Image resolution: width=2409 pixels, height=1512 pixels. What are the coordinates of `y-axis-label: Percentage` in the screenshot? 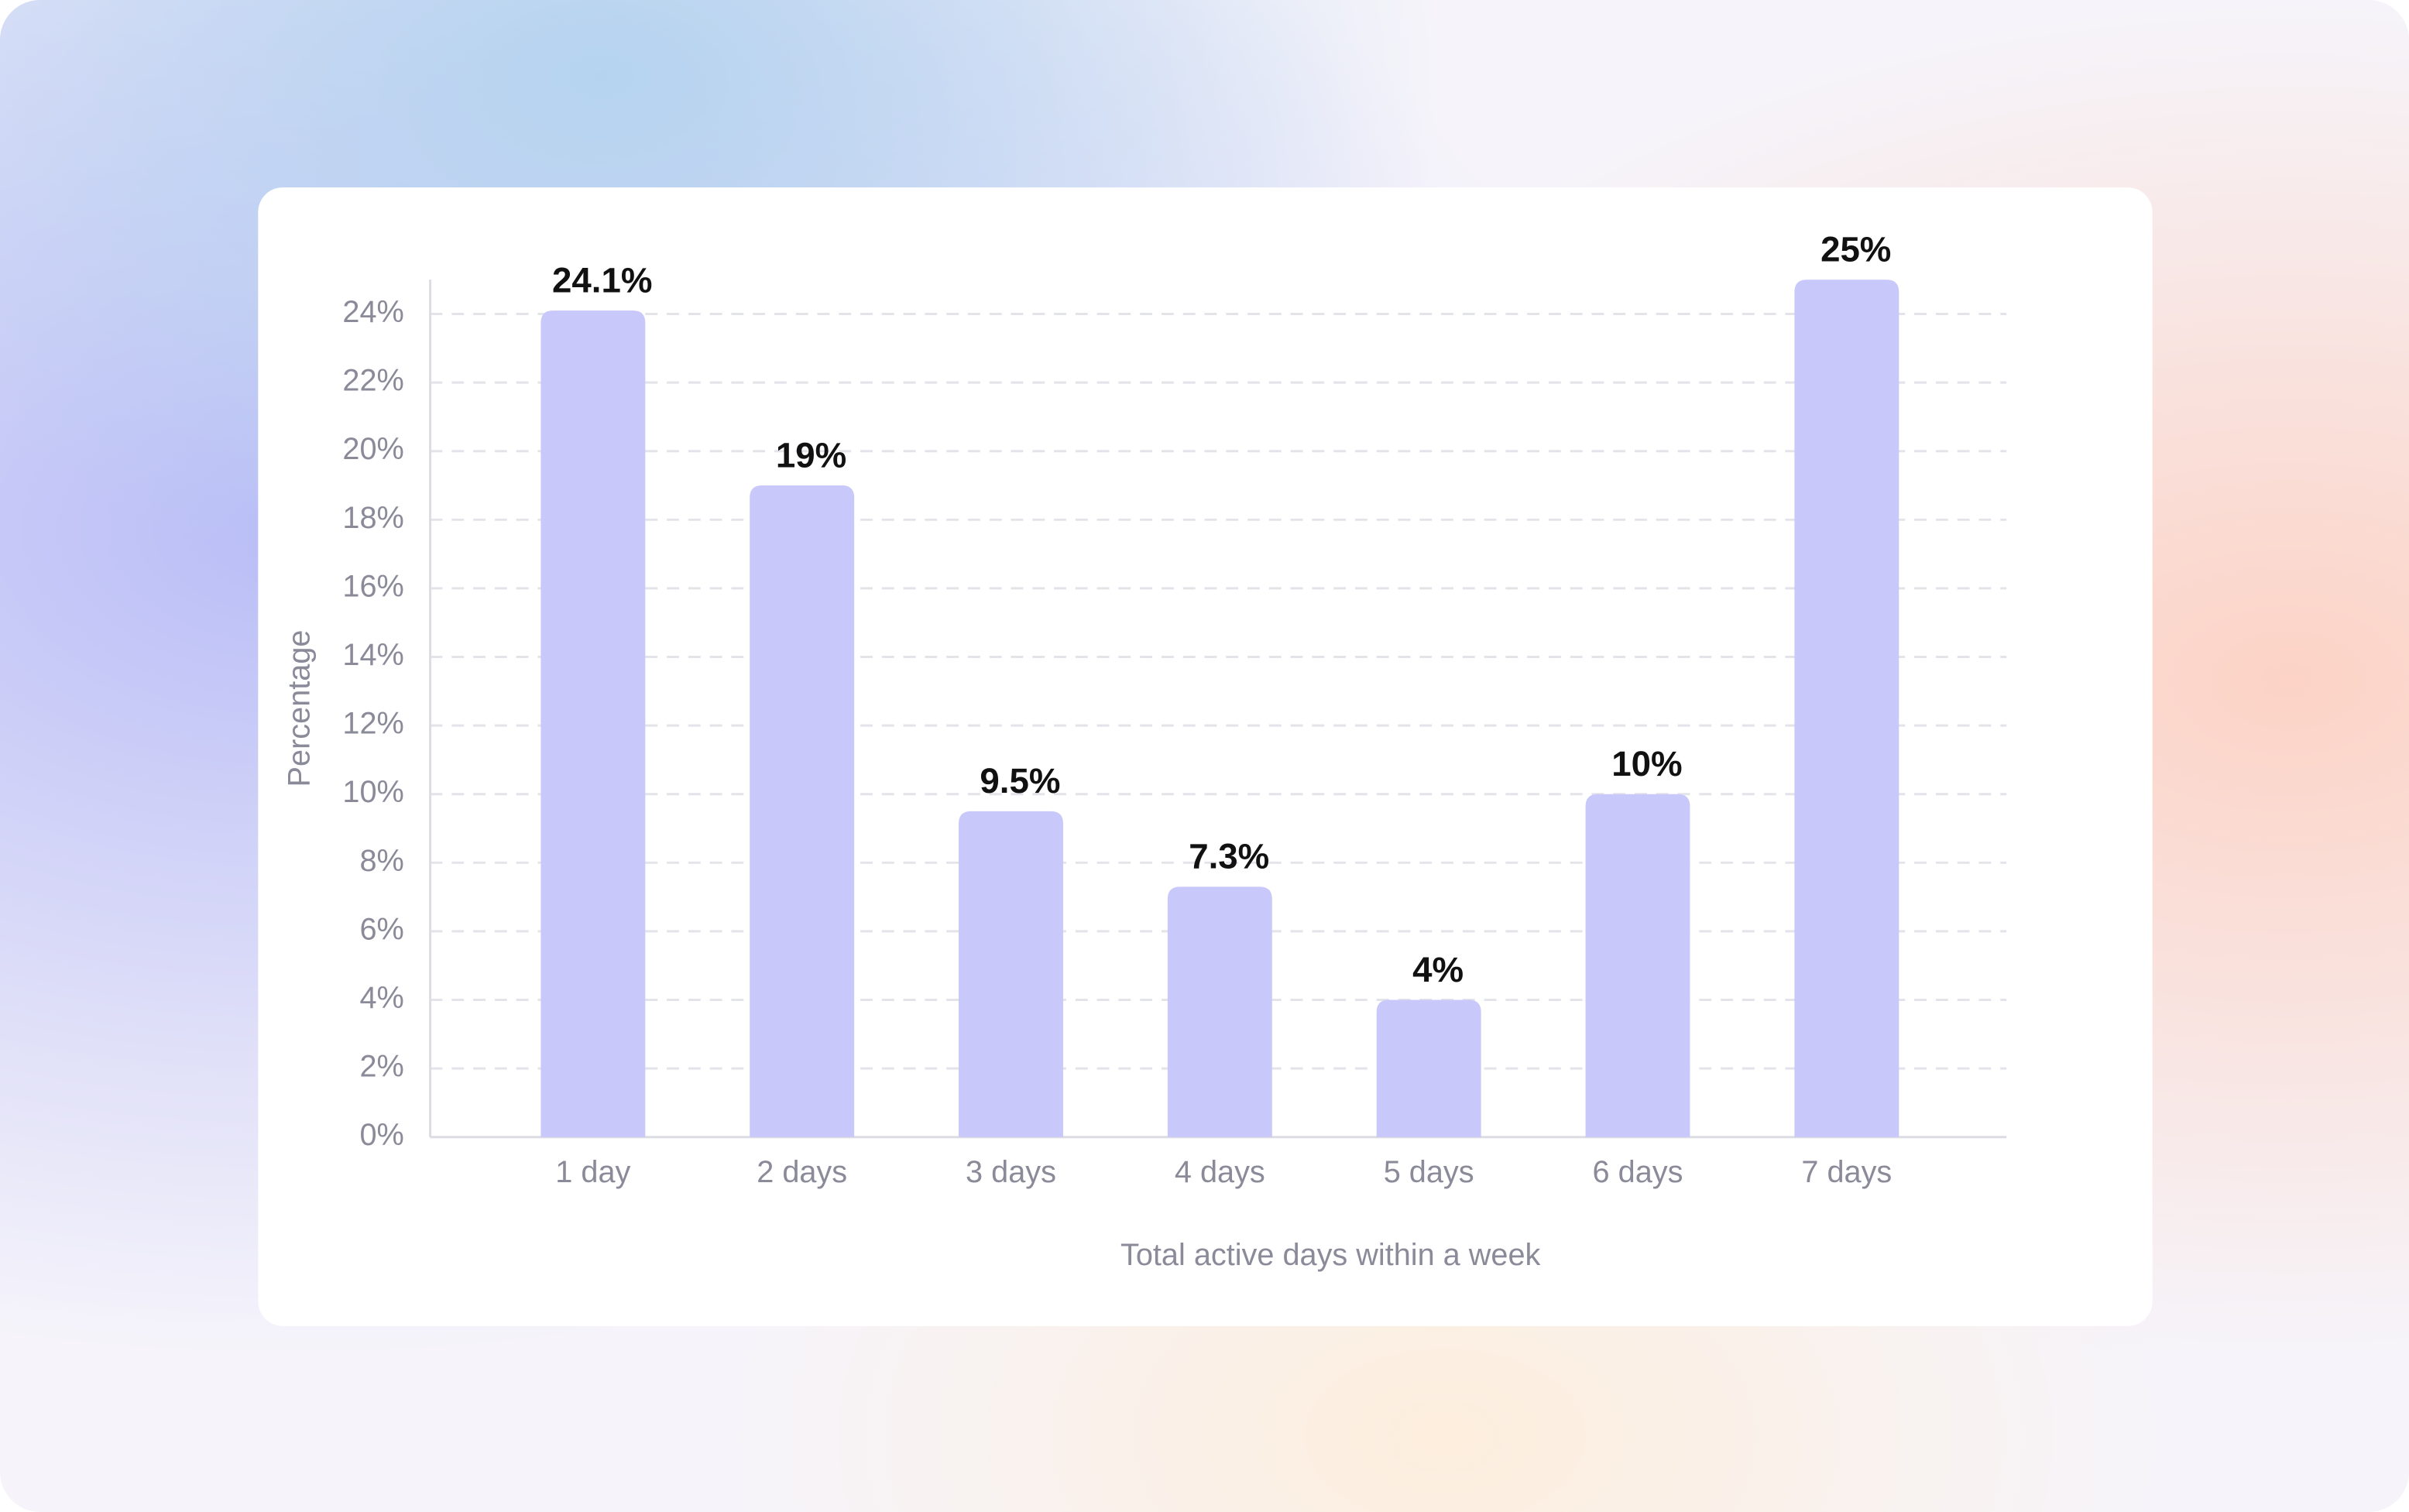 It's located at (299, 708).